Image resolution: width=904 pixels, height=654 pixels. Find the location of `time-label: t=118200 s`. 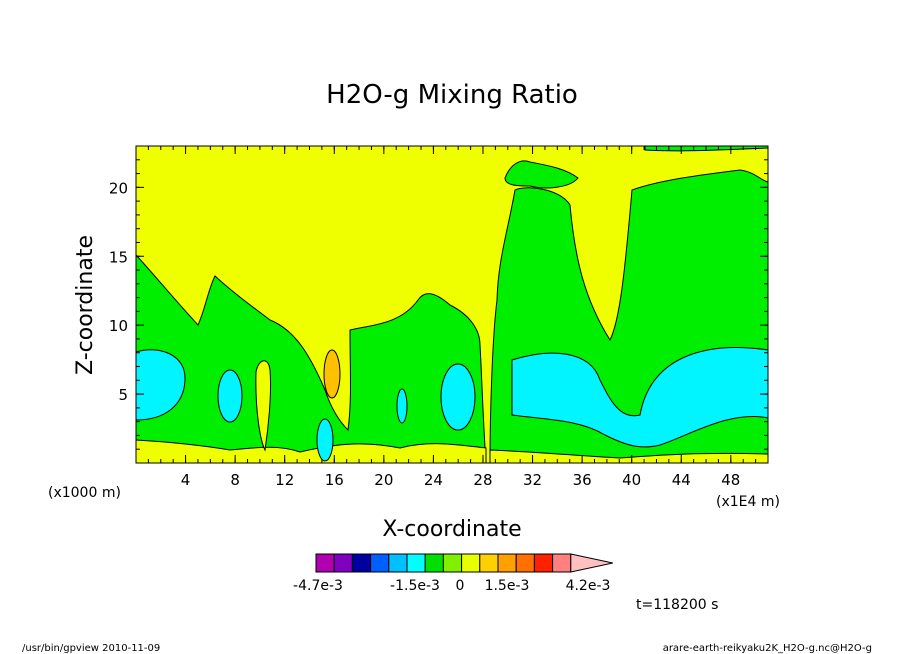

time-label: t=118200 s is located at coordinates (677, 605).